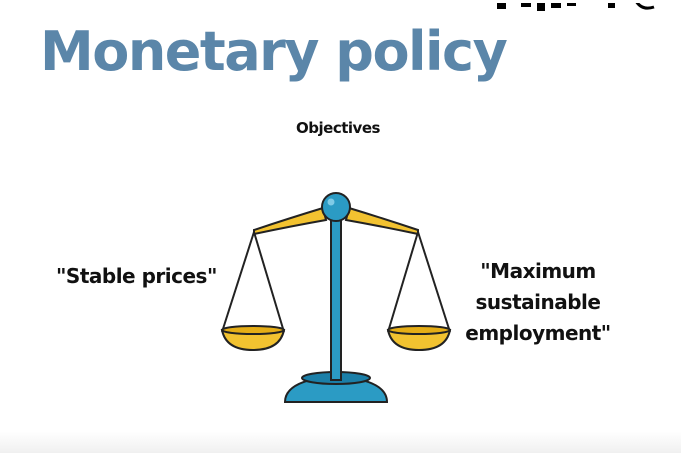  I want to click on scale-pillar, so click(336, 300).